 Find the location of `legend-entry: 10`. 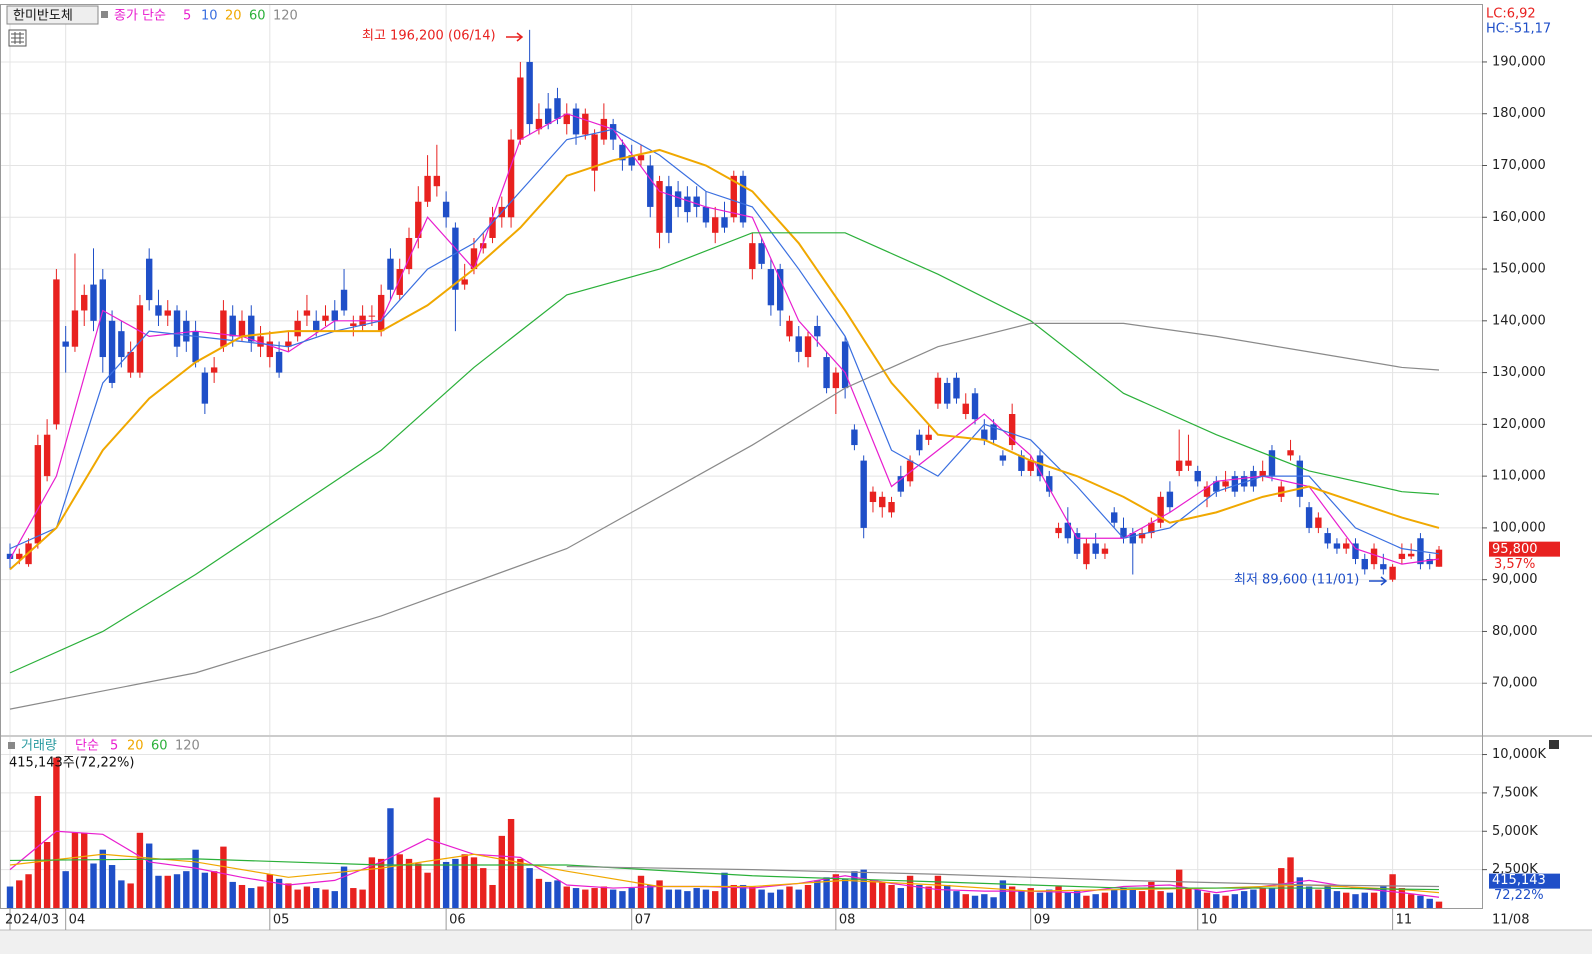

legend-entry: 10 is located at coordinates (209, 16).